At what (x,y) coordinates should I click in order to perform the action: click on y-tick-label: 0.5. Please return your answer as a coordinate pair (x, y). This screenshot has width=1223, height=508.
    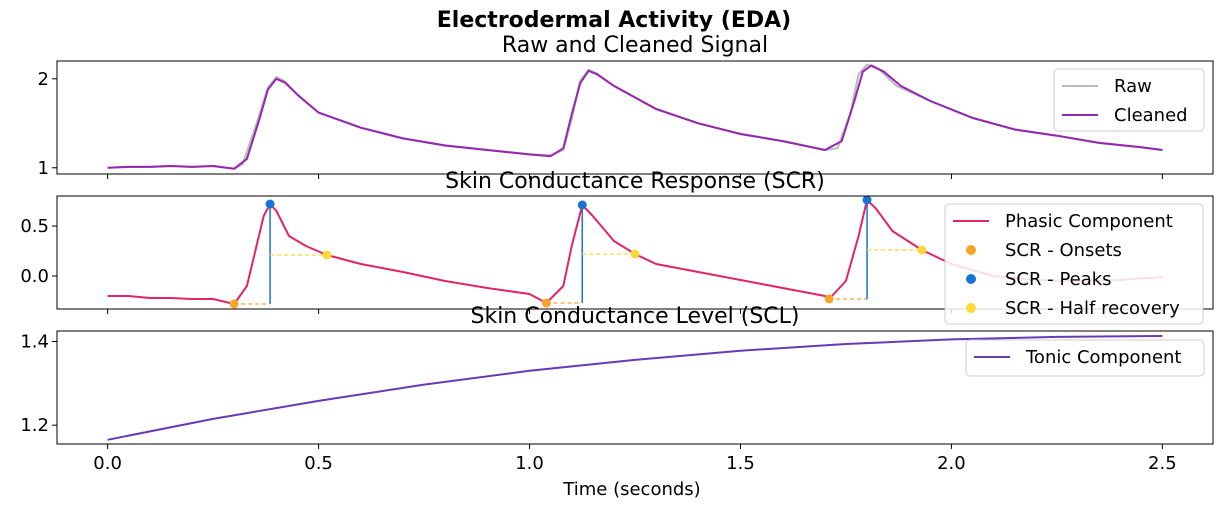
    Looking at the image, I should click on (34, 226).